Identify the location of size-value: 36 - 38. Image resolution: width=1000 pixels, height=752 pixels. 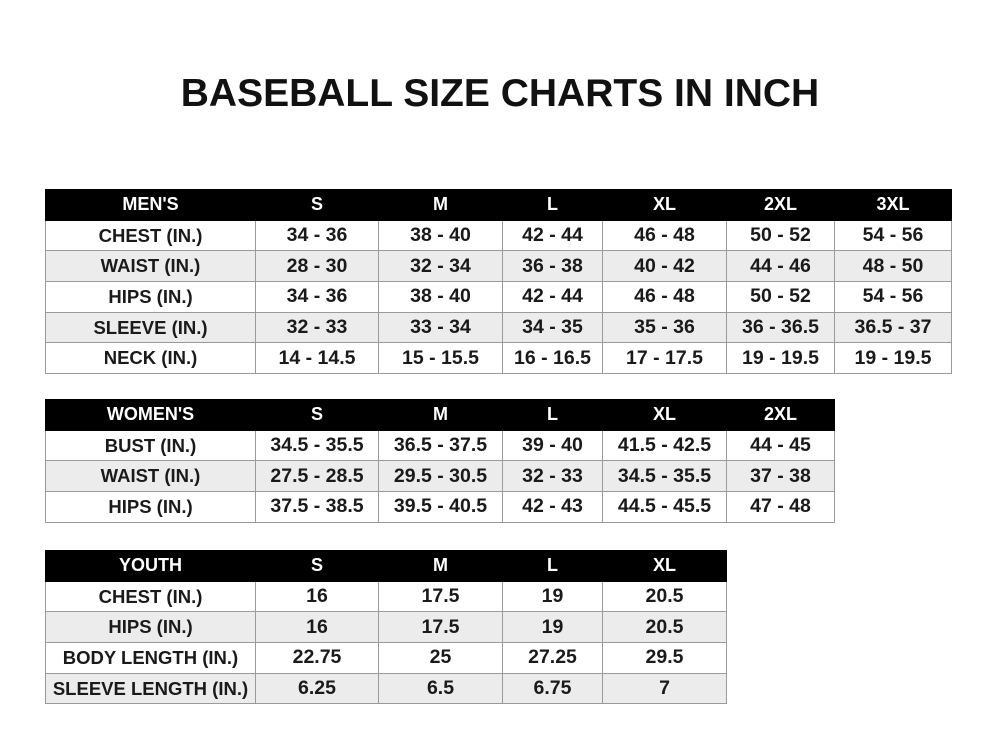
(552, 266).